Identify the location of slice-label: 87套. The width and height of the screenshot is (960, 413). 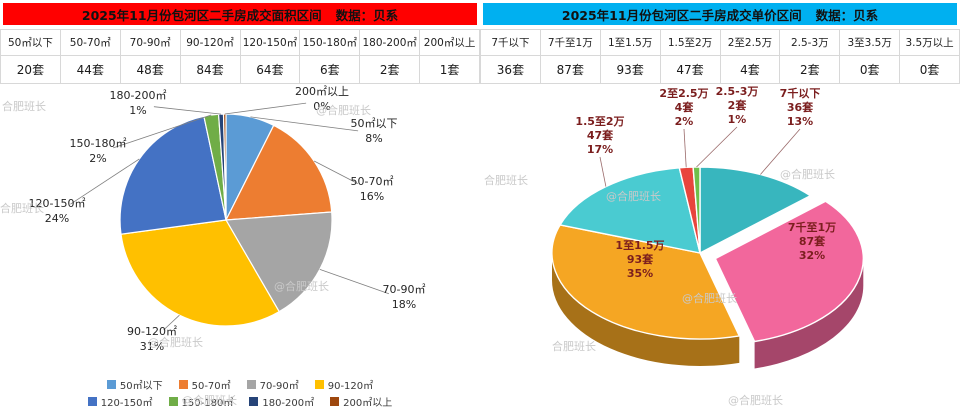
(812, 241).